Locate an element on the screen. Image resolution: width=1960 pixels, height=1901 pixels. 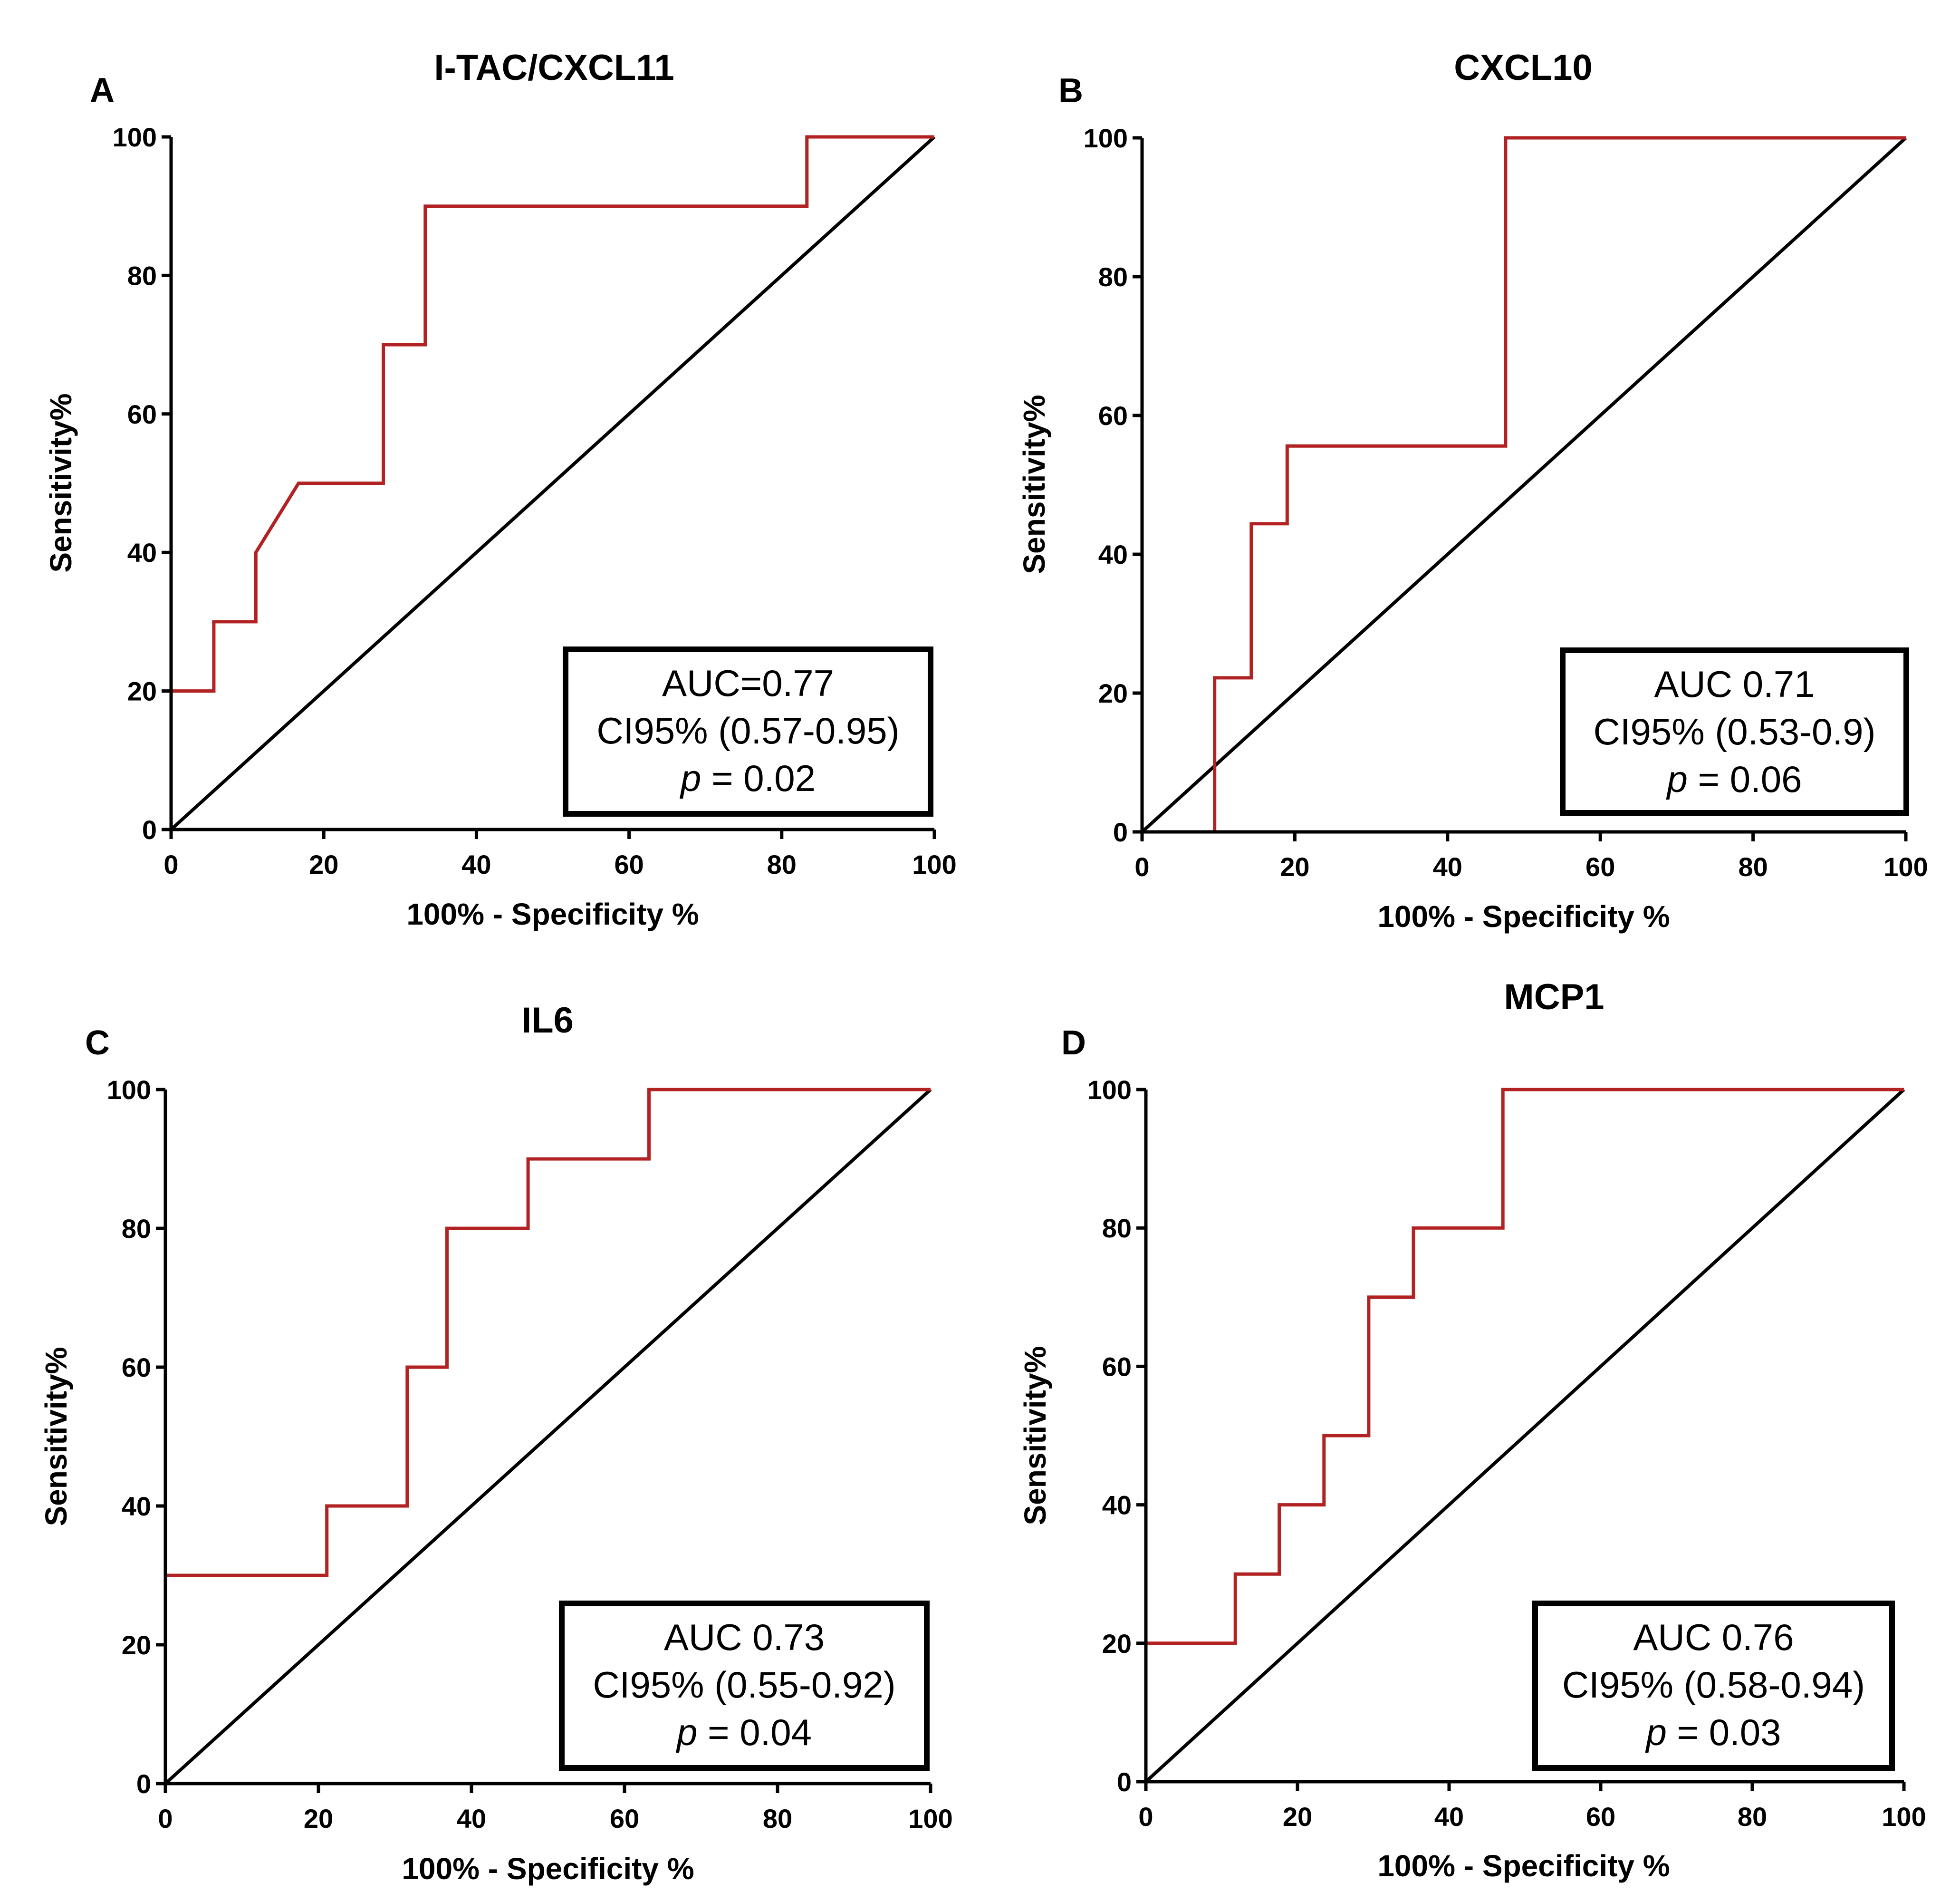
stats-box: AUC=0.77 CI95% (0.57-0.95) p = 0.02 is located at coordinates (748, 732).